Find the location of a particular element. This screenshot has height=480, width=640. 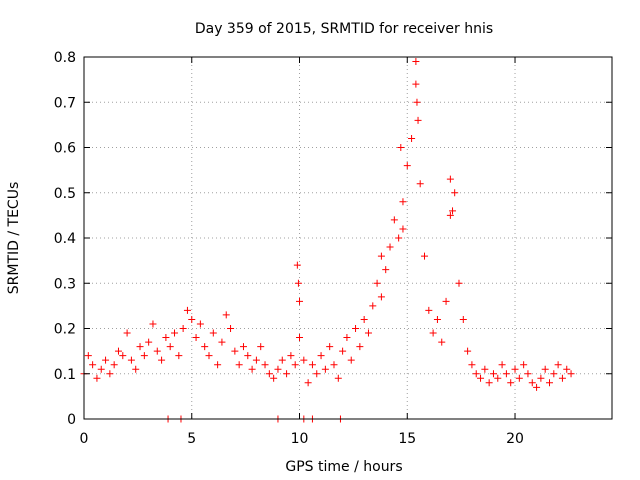

y-tick-label: 0.4 is located at coordinates (65, 239).